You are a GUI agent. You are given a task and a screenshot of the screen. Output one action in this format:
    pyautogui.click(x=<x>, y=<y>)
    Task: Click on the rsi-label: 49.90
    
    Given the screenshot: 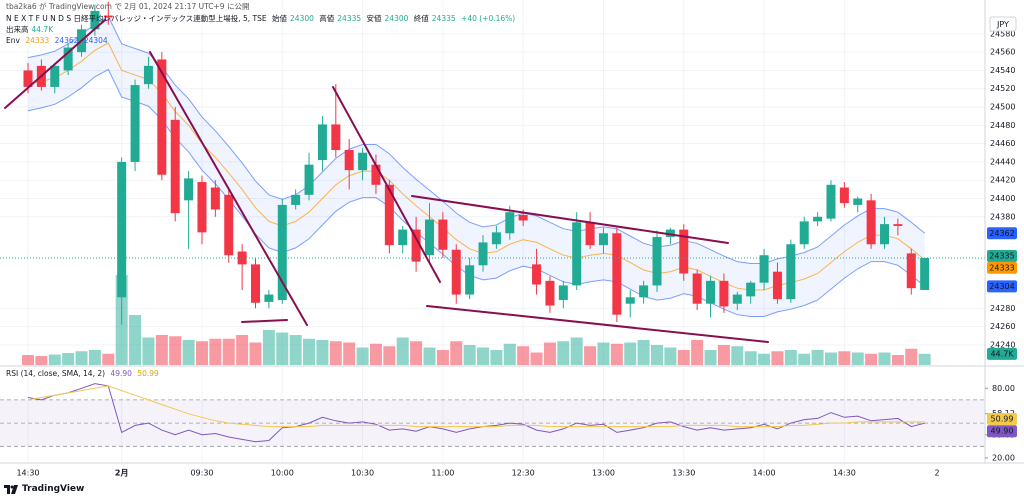 What is the action you would take?
    pyautogui.click(x=1002, y=431)
    